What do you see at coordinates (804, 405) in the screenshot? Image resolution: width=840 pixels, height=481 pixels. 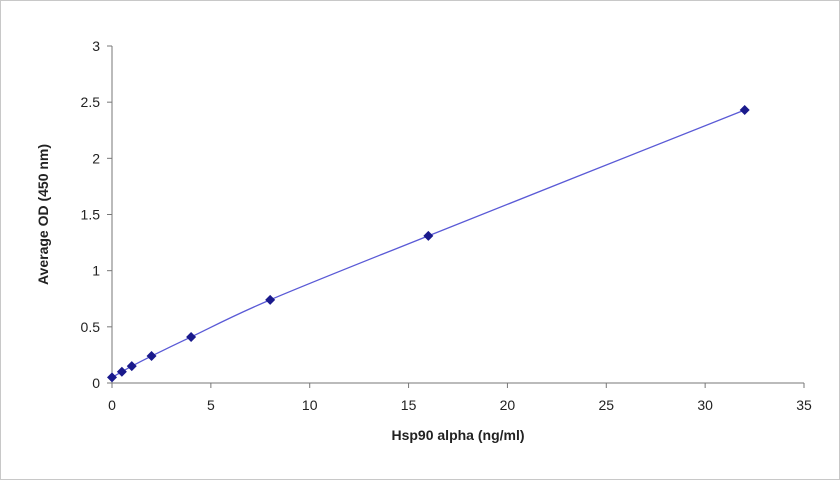 I see `x-tick-label: 35` at bounding box center [804, 405].